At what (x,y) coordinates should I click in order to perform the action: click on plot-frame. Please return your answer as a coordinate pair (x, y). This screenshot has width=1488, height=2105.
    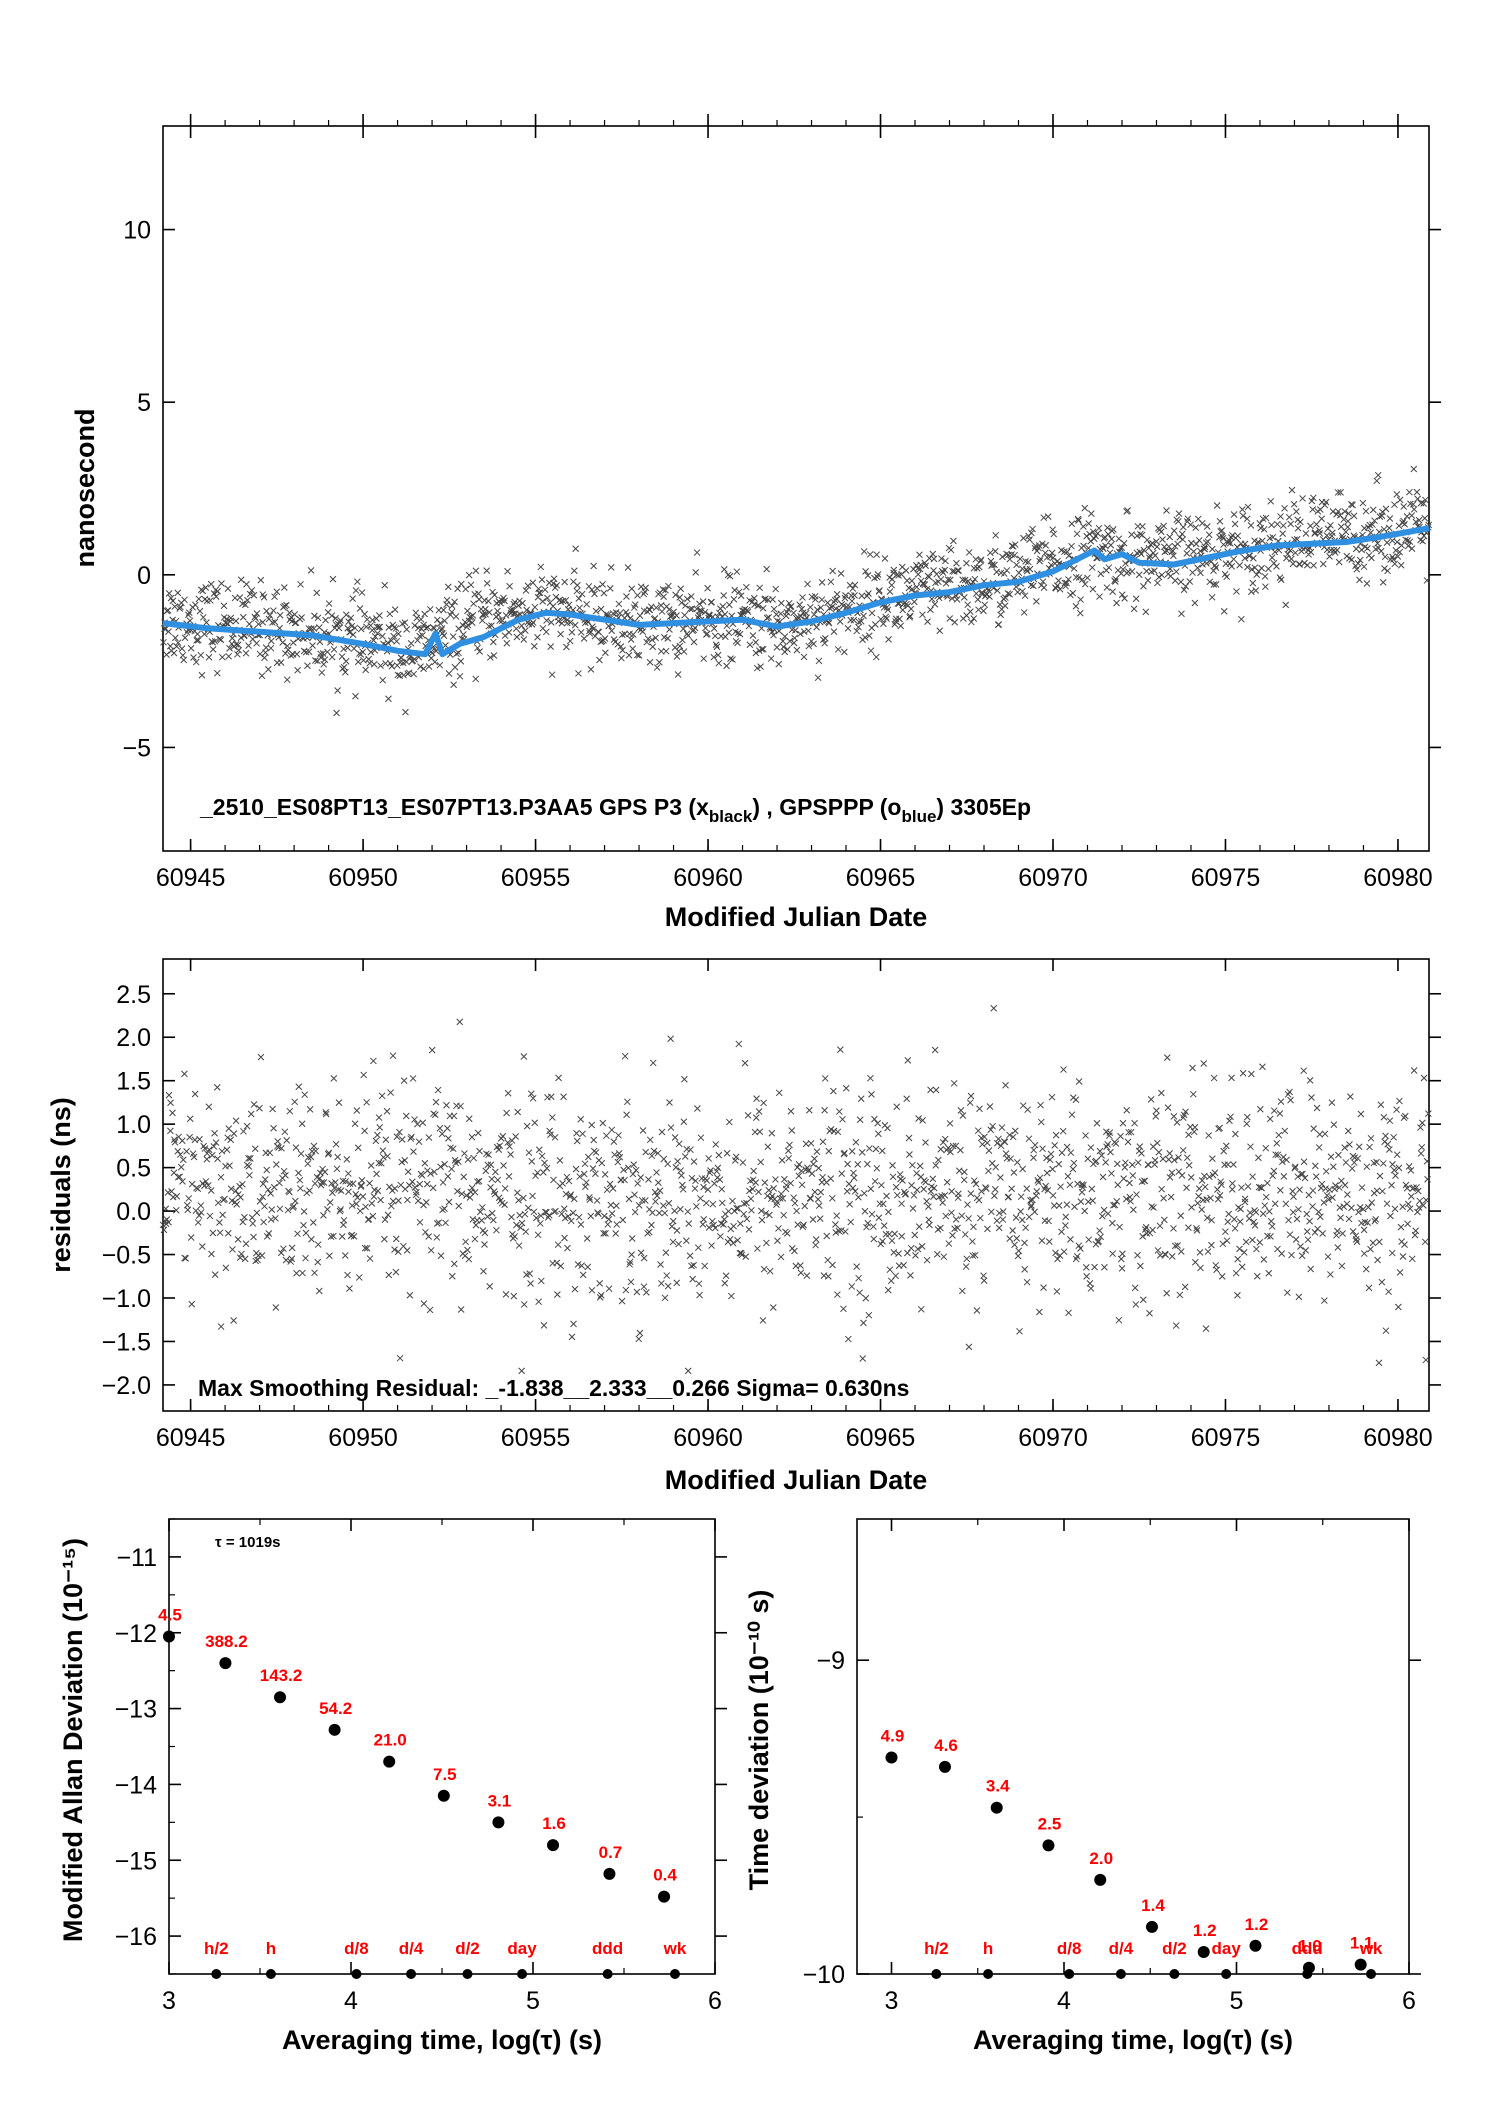
    Looking at the image, I should click on (1133, 1746).